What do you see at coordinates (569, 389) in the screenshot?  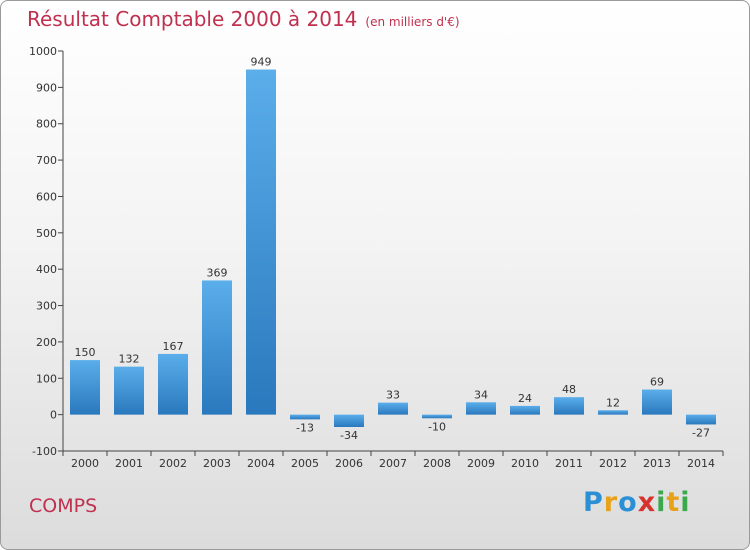 I see `data-label: 48` at bounding box center [569, 389].